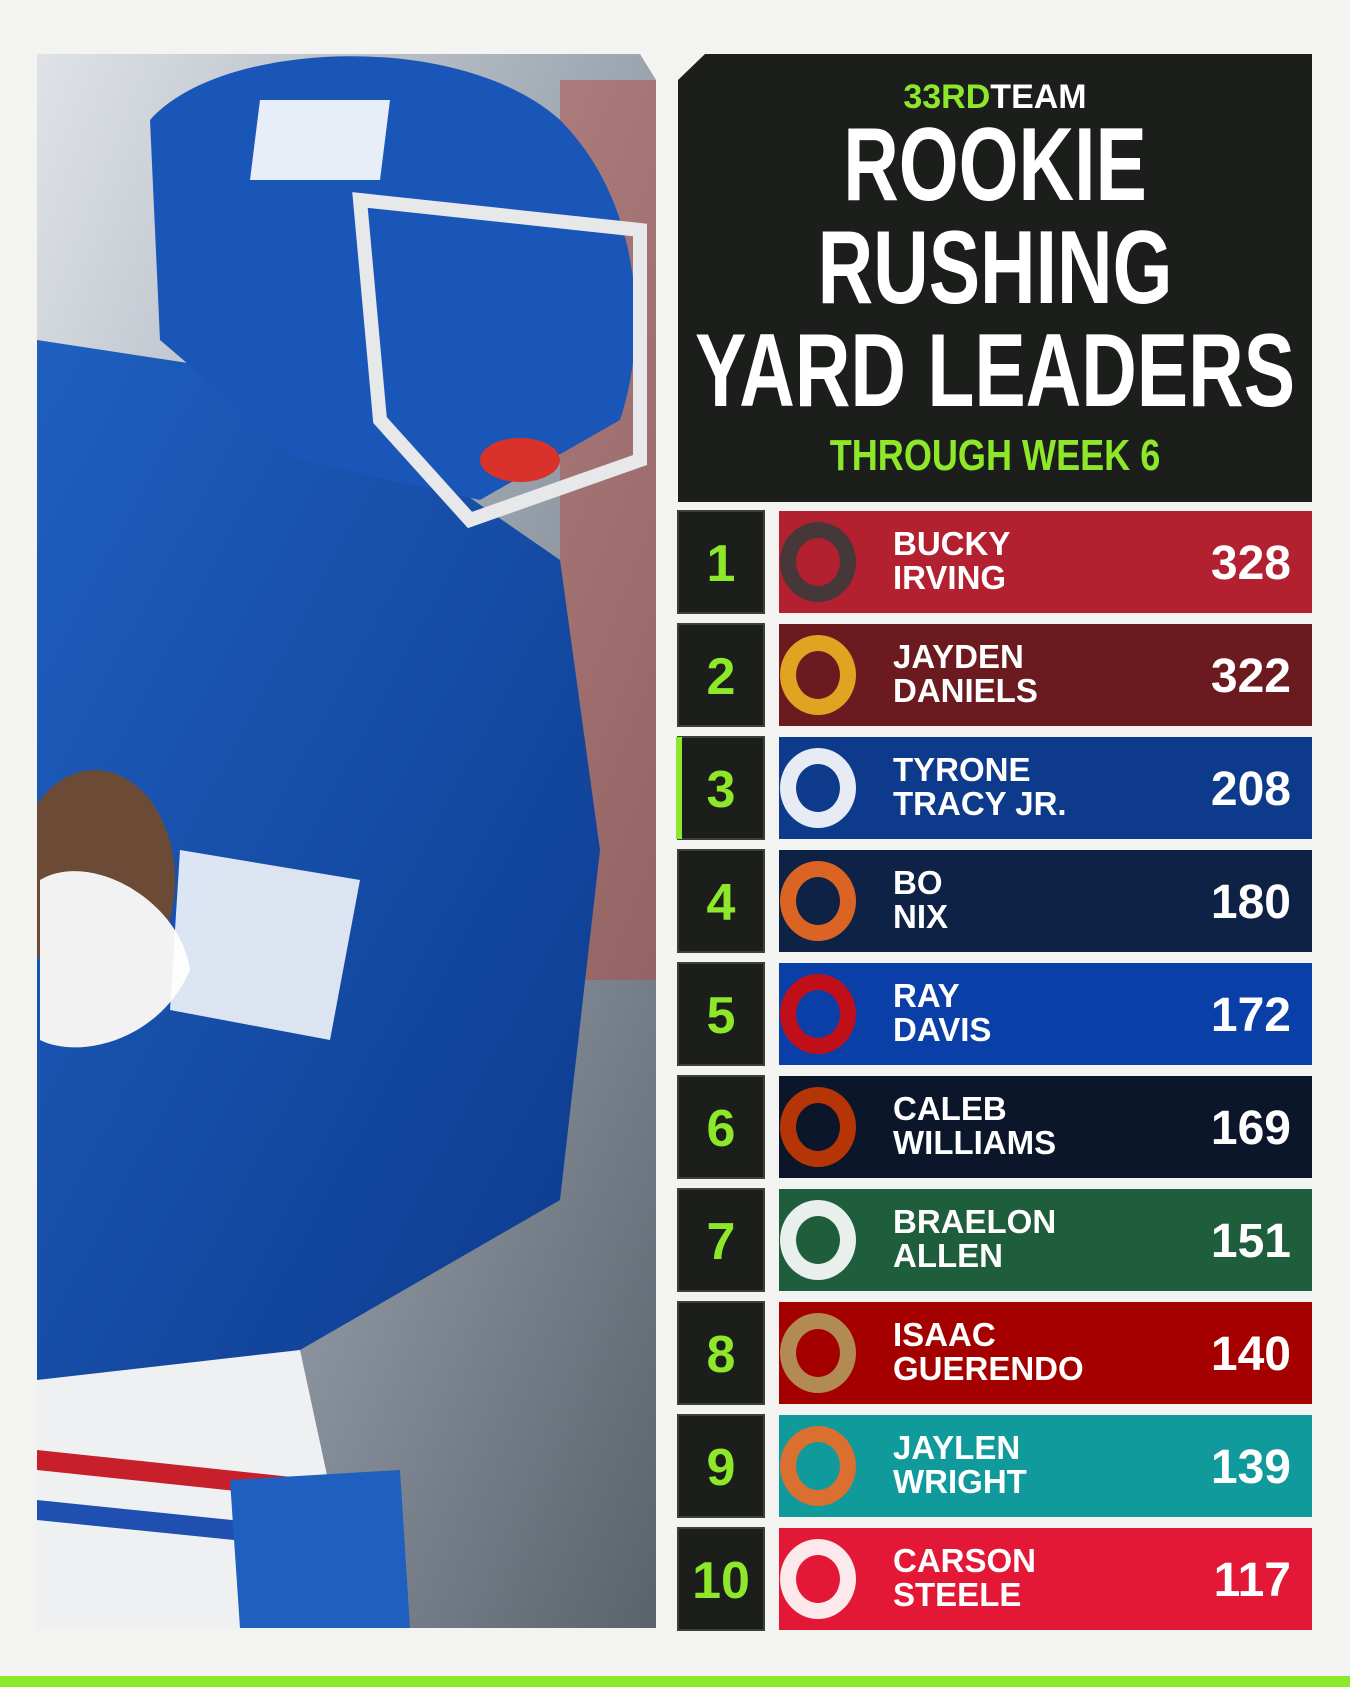  I want to click on rank: 9, so click(721, 1468).